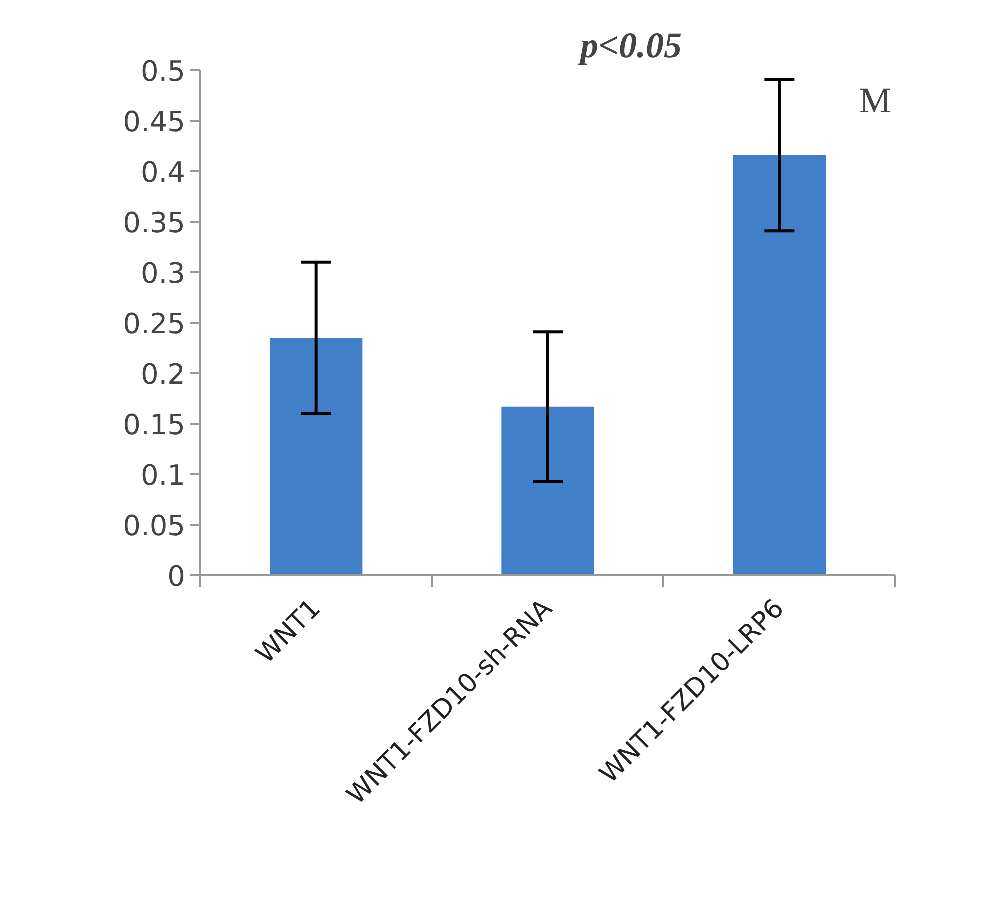 The height and width of the screenshot is (915, 991). What do you see at coordinates (163, 374) in the screenshot?
I see `y-tick-label: 0.2` at bounding box center [163, 374].